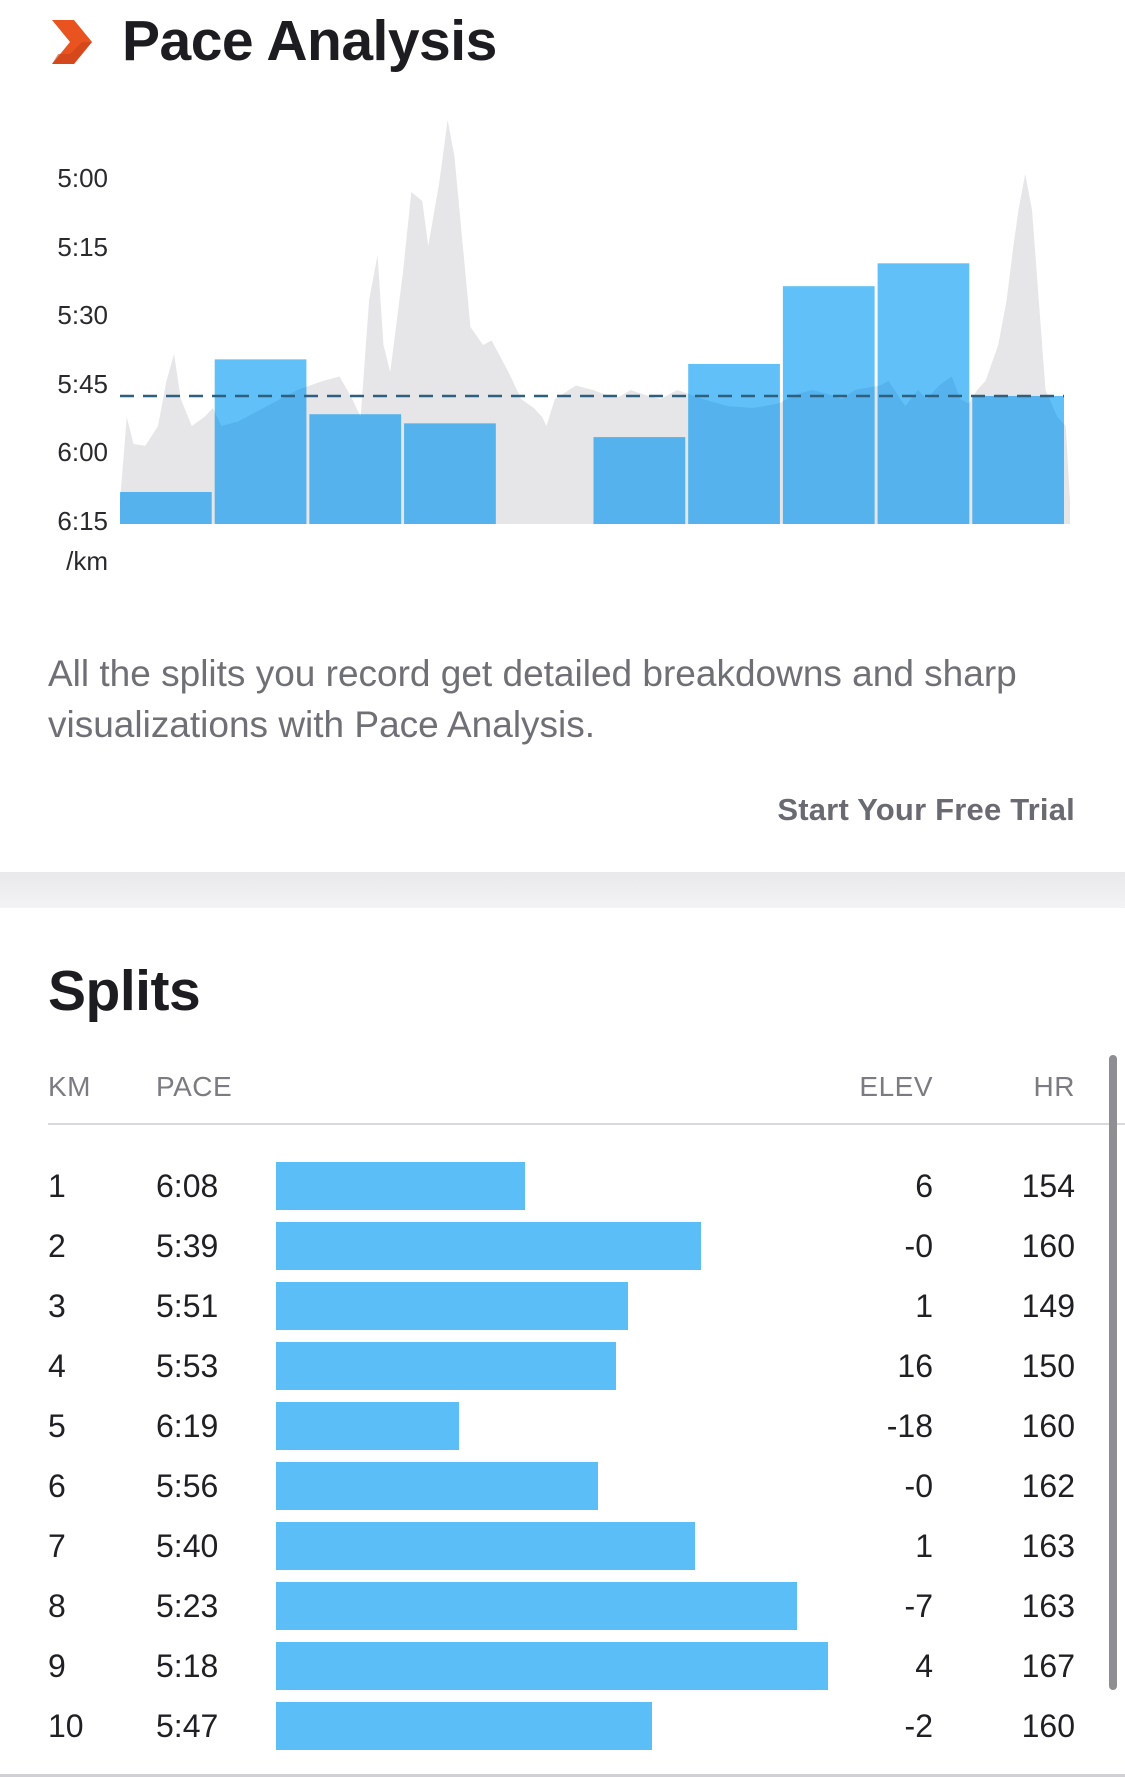 The height and width of the screenshot is (1777, 1125). Describe the element at coordinates (124, 991) in the screenshot. I see `splits-title: Splits` at that location.